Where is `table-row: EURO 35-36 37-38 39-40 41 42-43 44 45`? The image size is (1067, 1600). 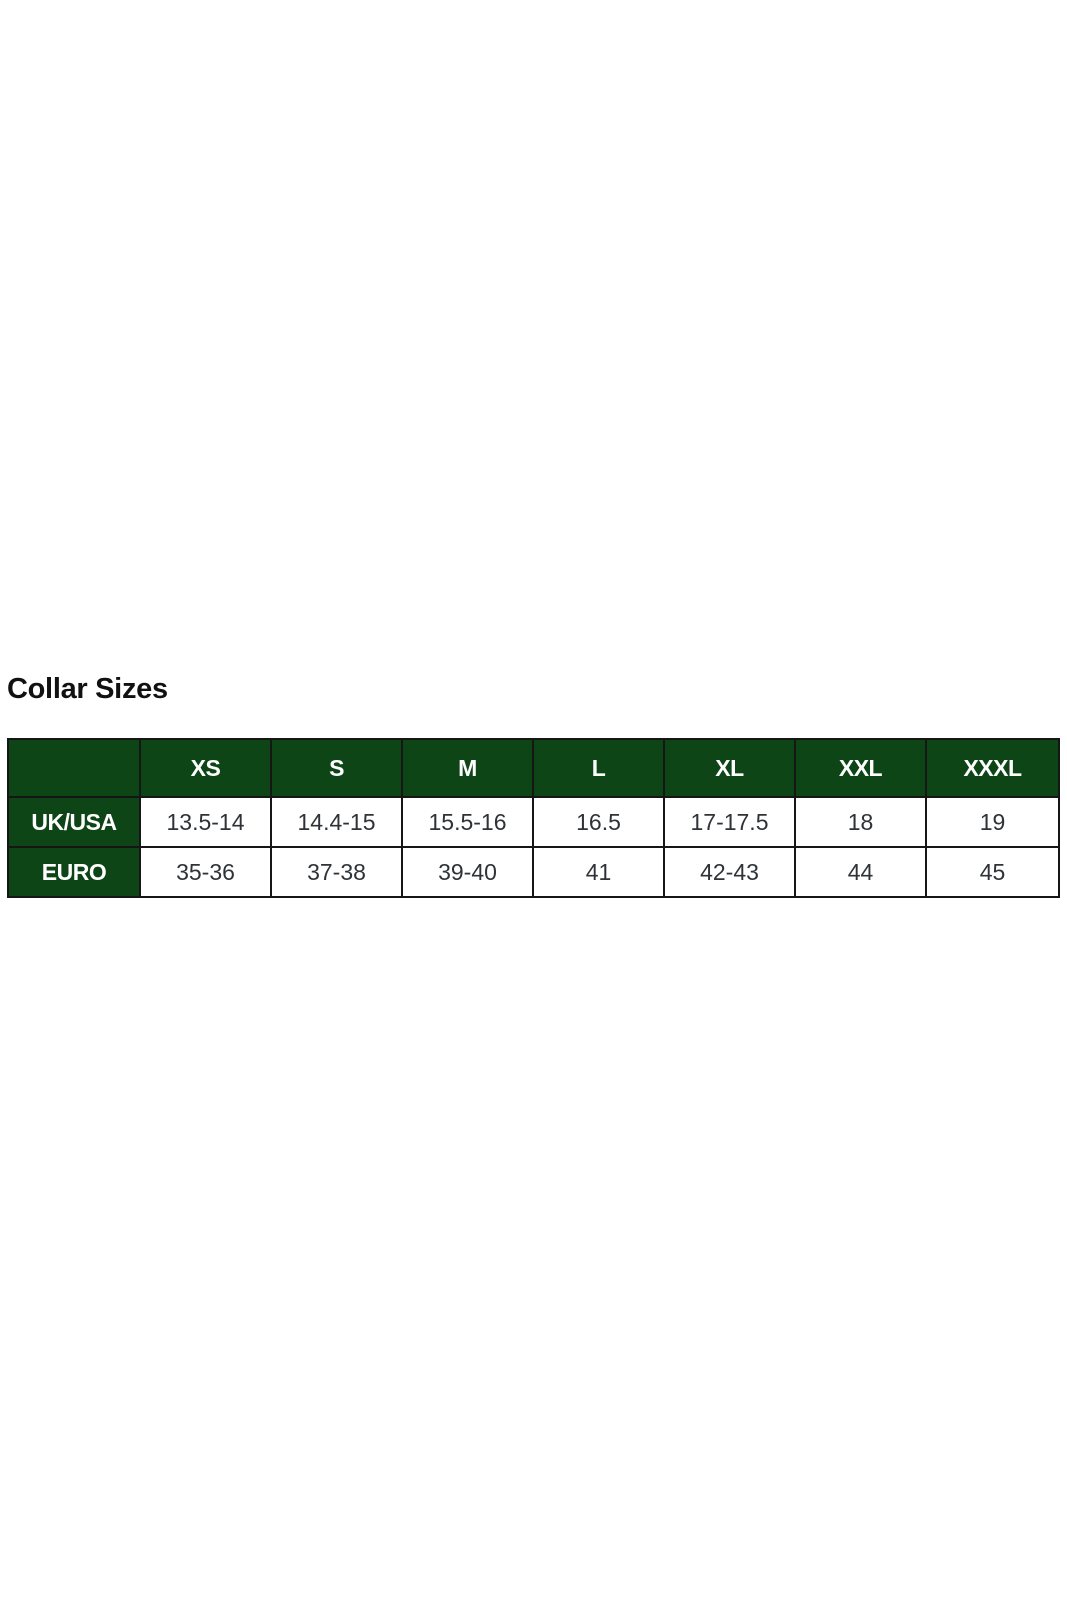
table-row: EURO 35-36 37-38 39-40 41 42-43 44 45 is located at coordinates (533, 872).